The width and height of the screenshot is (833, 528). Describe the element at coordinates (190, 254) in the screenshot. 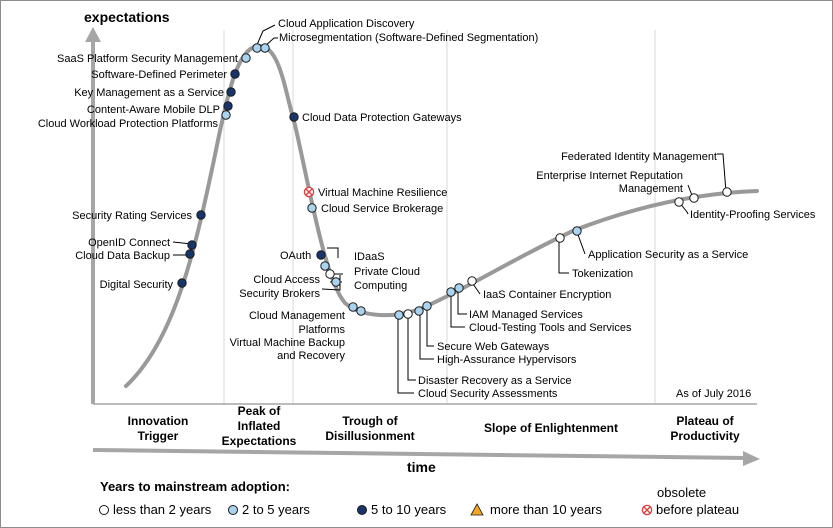

I see `marker-cloud-data-backup` at that location.